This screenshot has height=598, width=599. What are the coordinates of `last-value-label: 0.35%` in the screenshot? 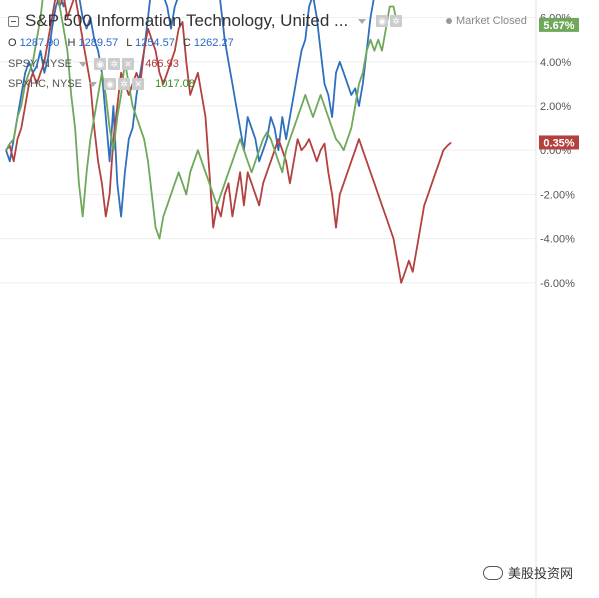 It's located at (558, 143).